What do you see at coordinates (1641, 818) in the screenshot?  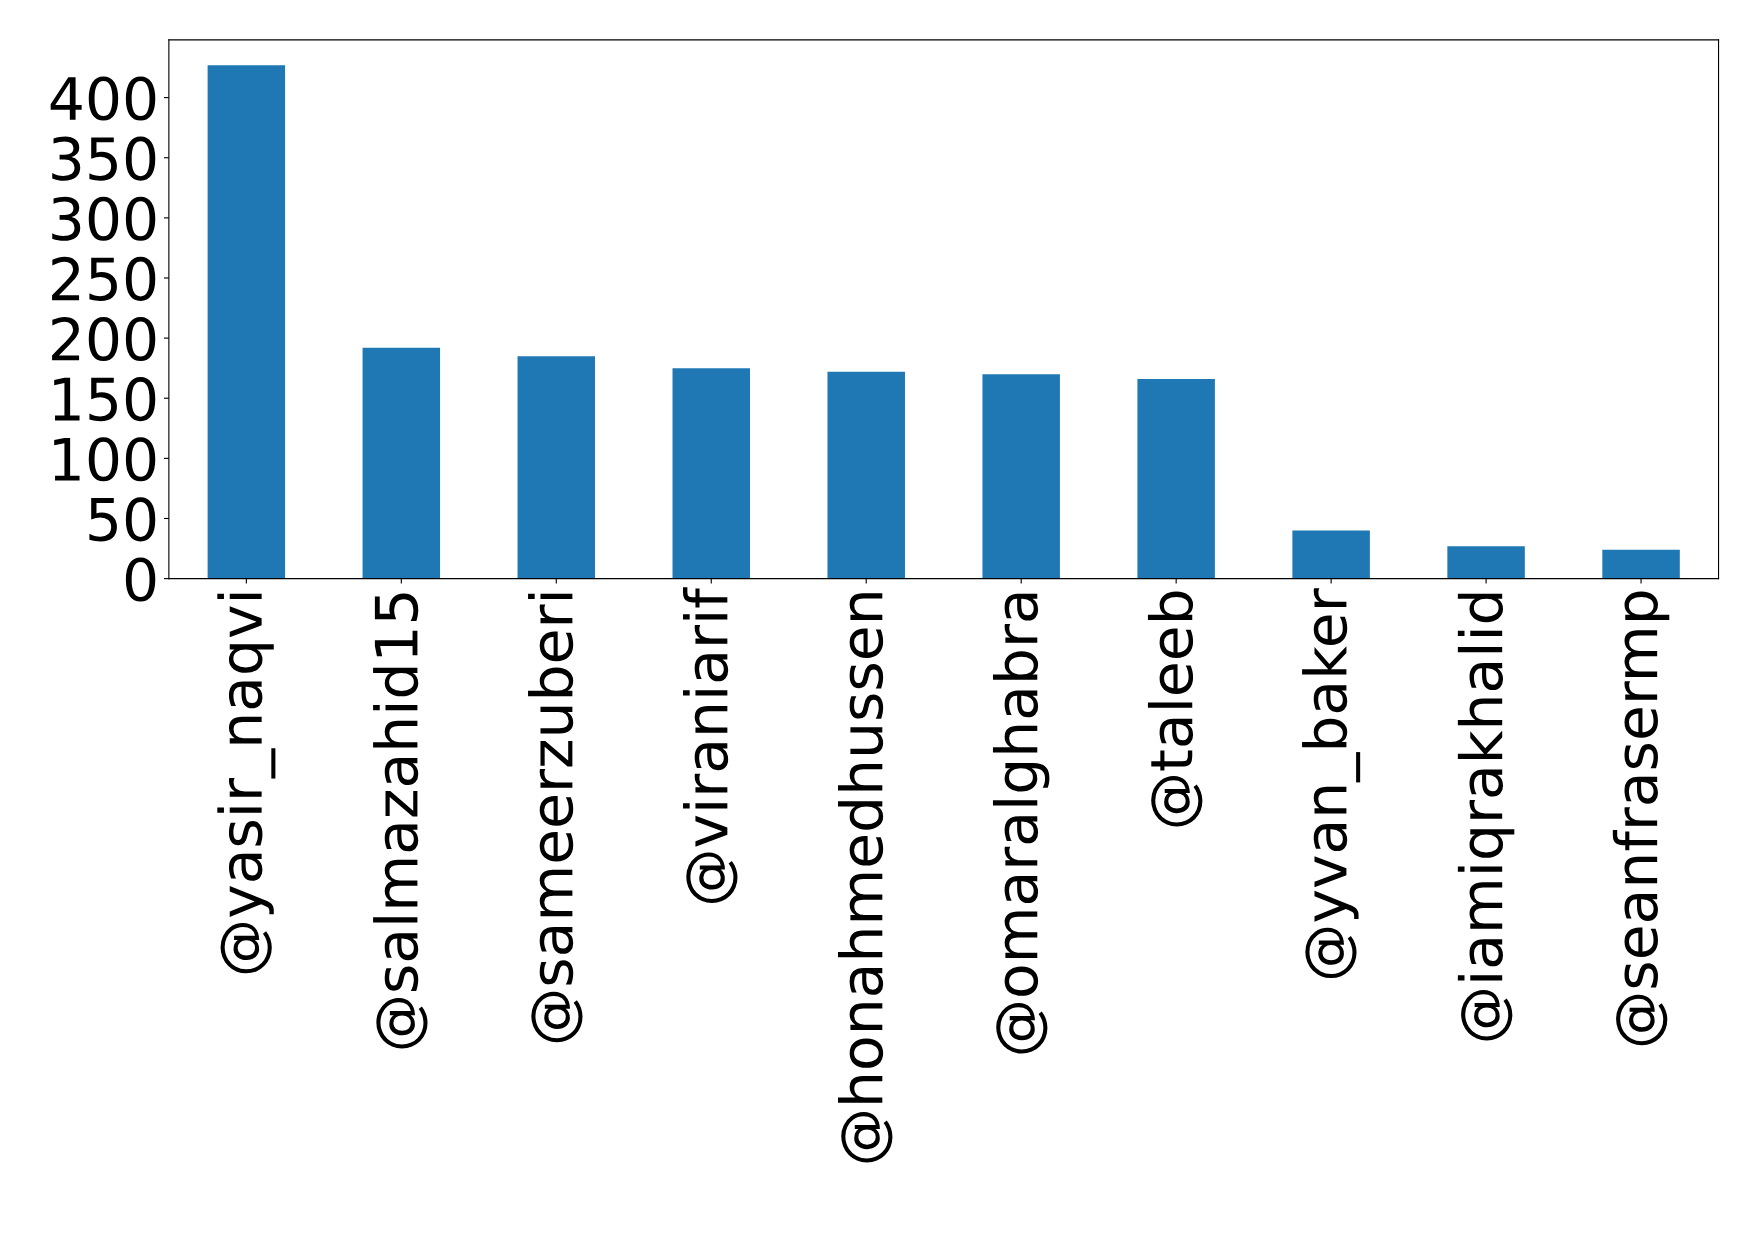 I see `x-tick-label: @seanfrasermp` at bounding box center [1641, 818].